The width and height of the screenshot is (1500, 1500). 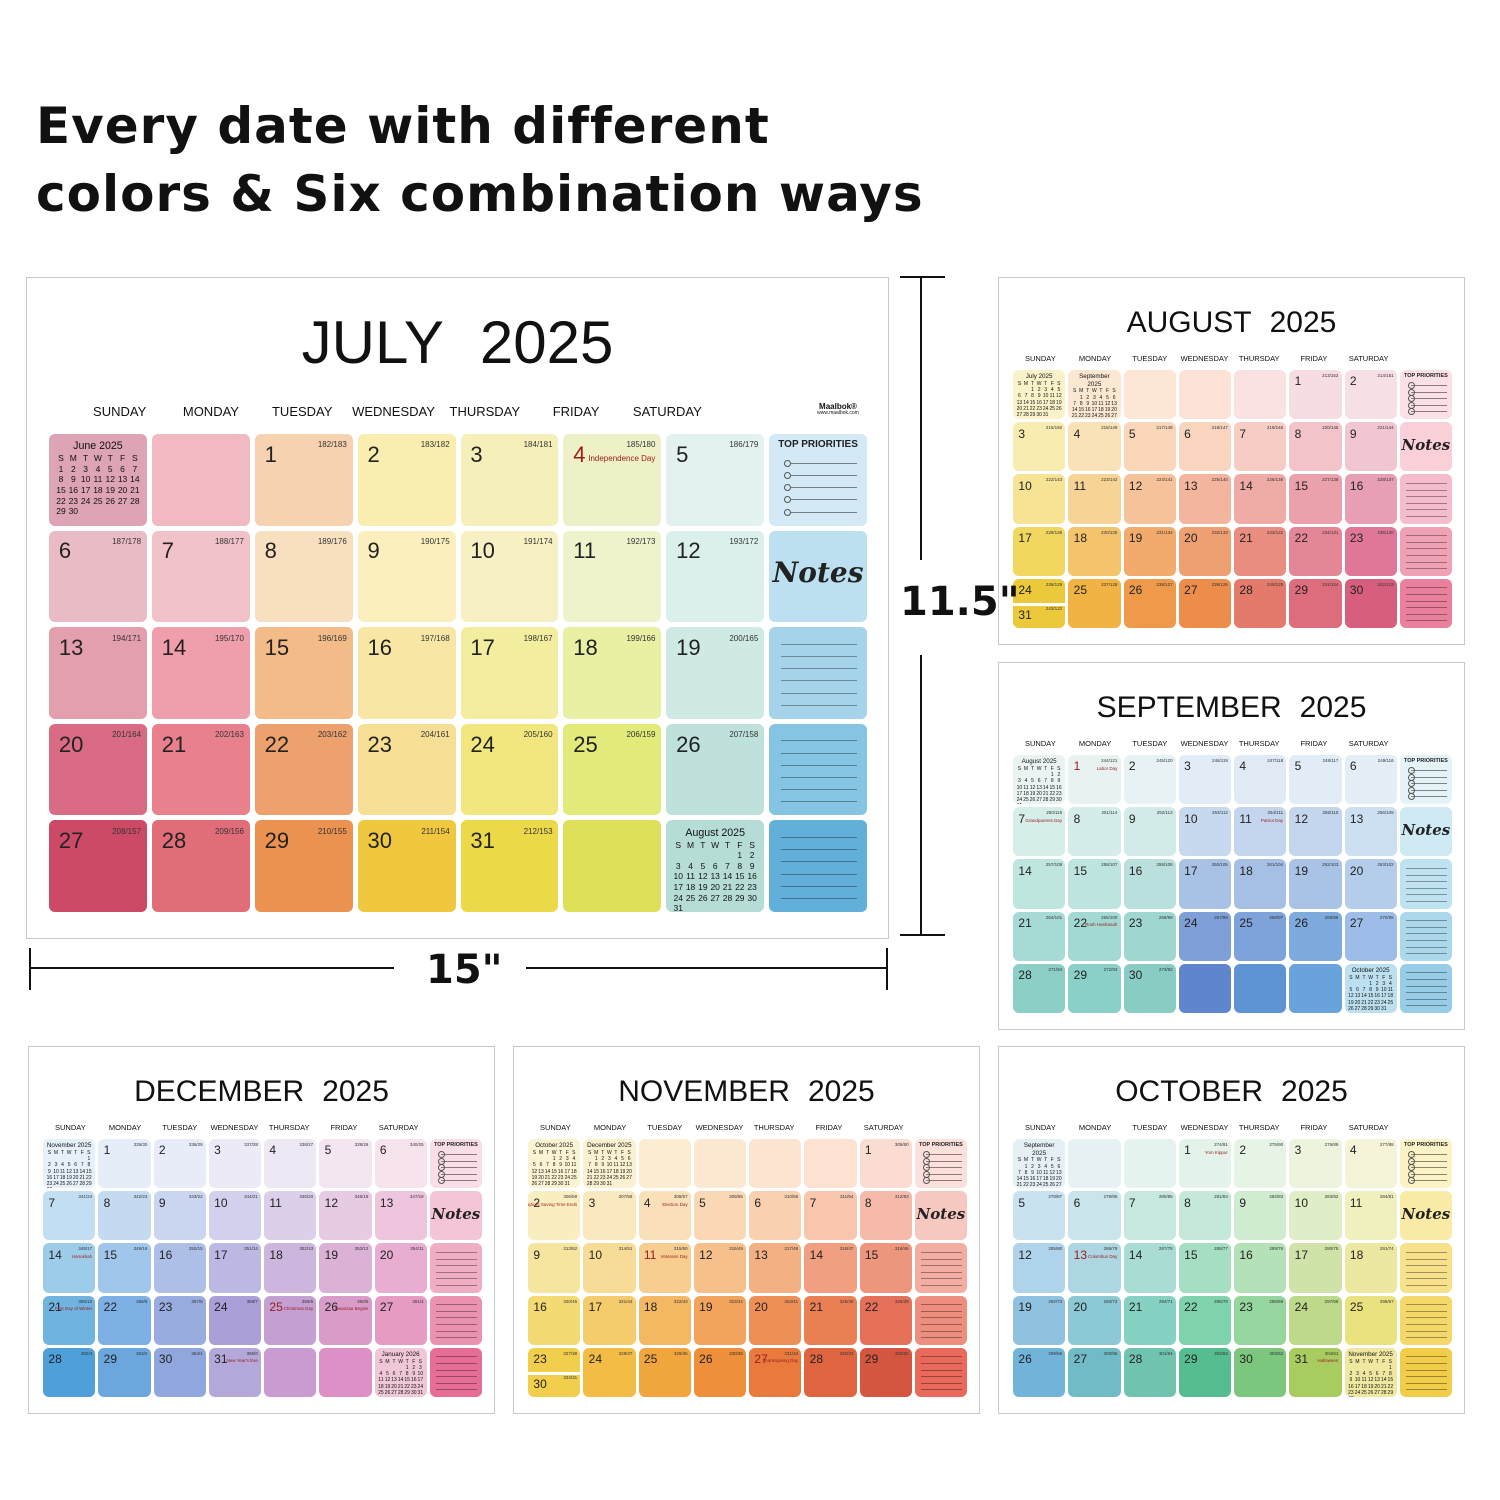 What do you see at coordinates (1039, 884) in the screenshot?
I see `date-cell: 14 257/108` at bounding box center [1039, 884].